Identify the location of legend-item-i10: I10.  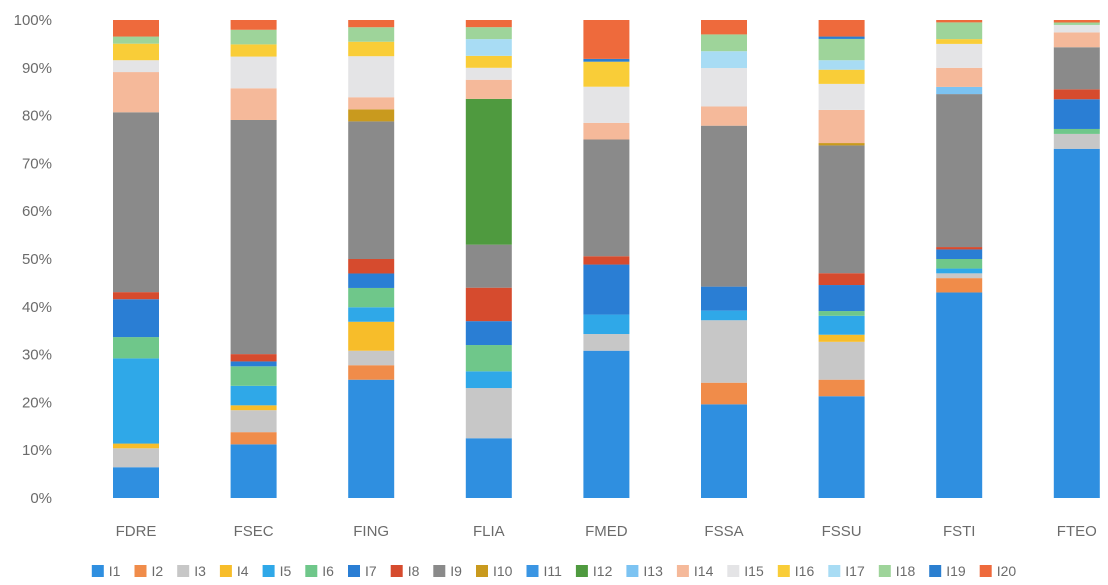
(494, 571).